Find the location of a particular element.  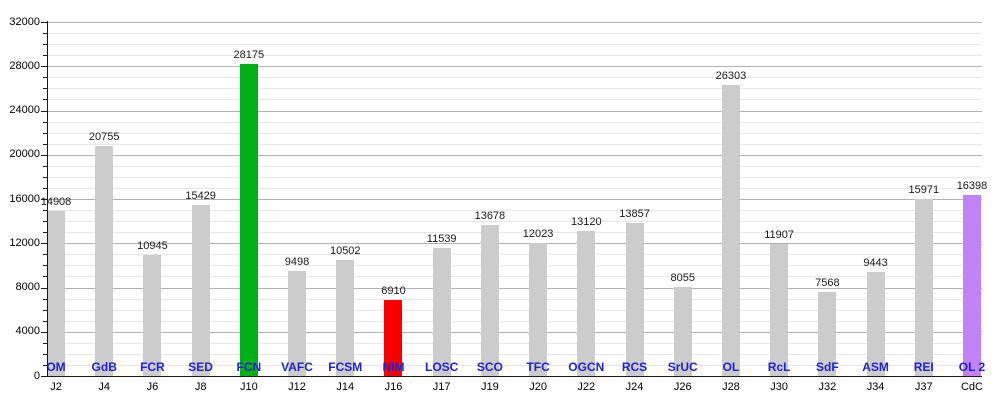

x-tick-label: J32 is located at coordinates (827, 387).